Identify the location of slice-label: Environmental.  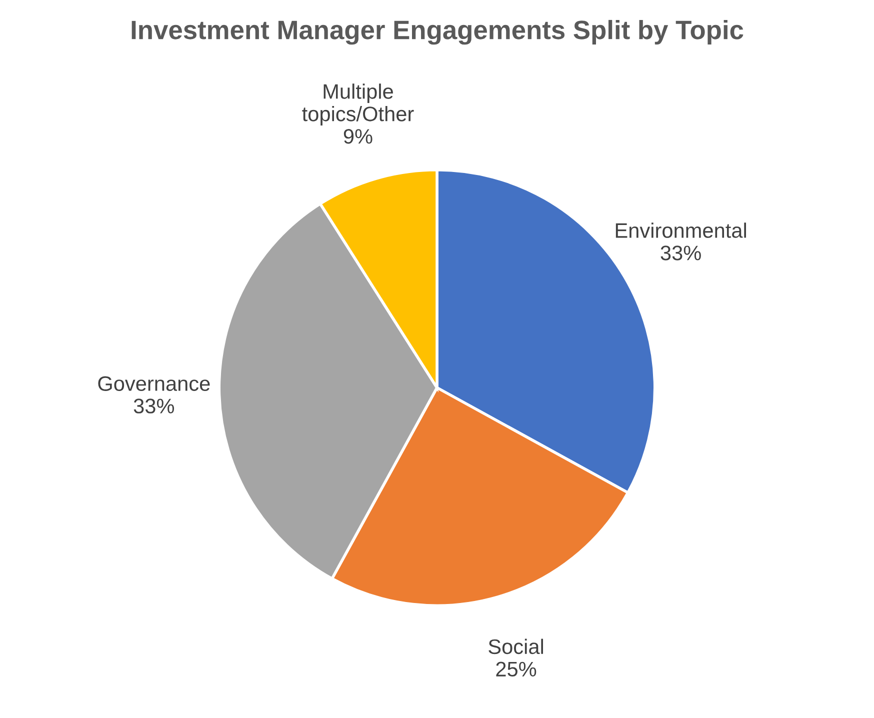
(681, 230).